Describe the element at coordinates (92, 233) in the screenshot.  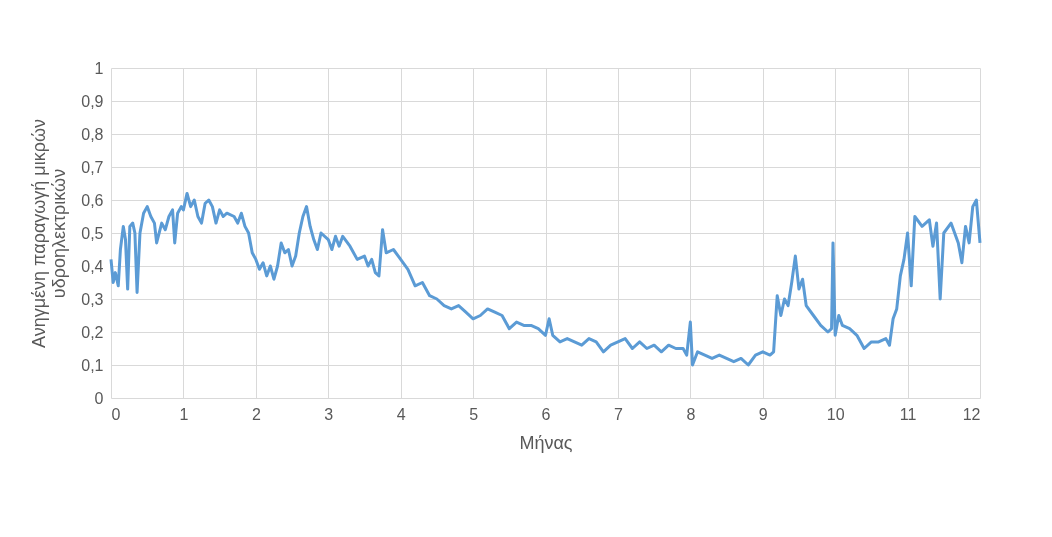
I see `y-tick-label: 0,5` at that location.